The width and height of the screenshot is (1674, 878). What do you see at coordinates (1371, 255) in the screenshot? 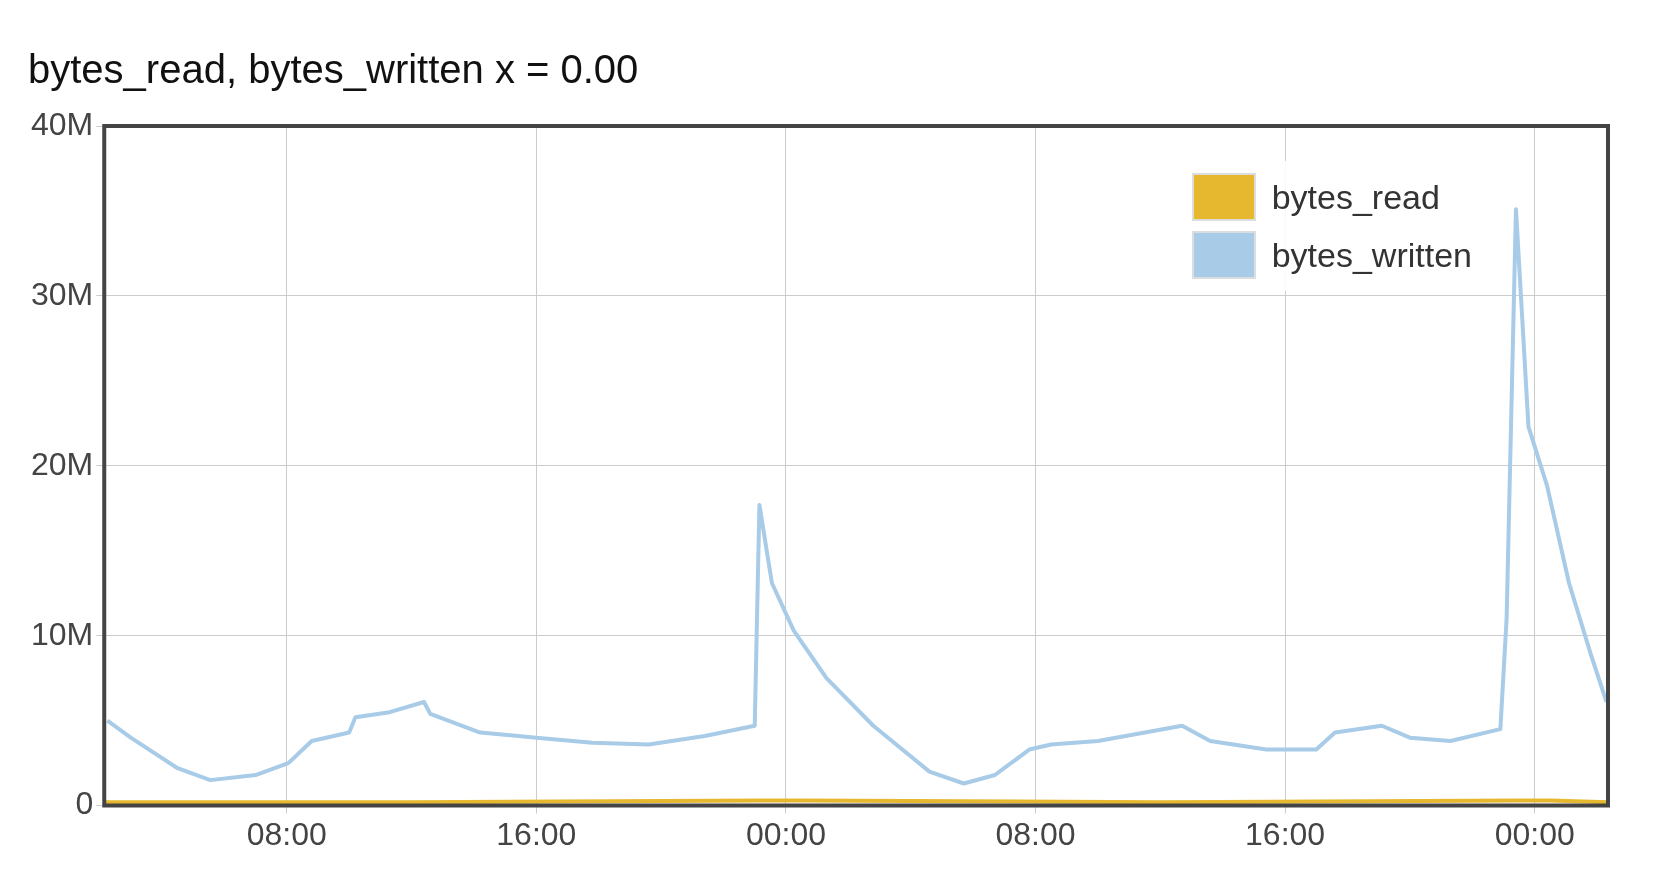
I see `legend-label: bytes_written` at bounding box center [1371, 255].